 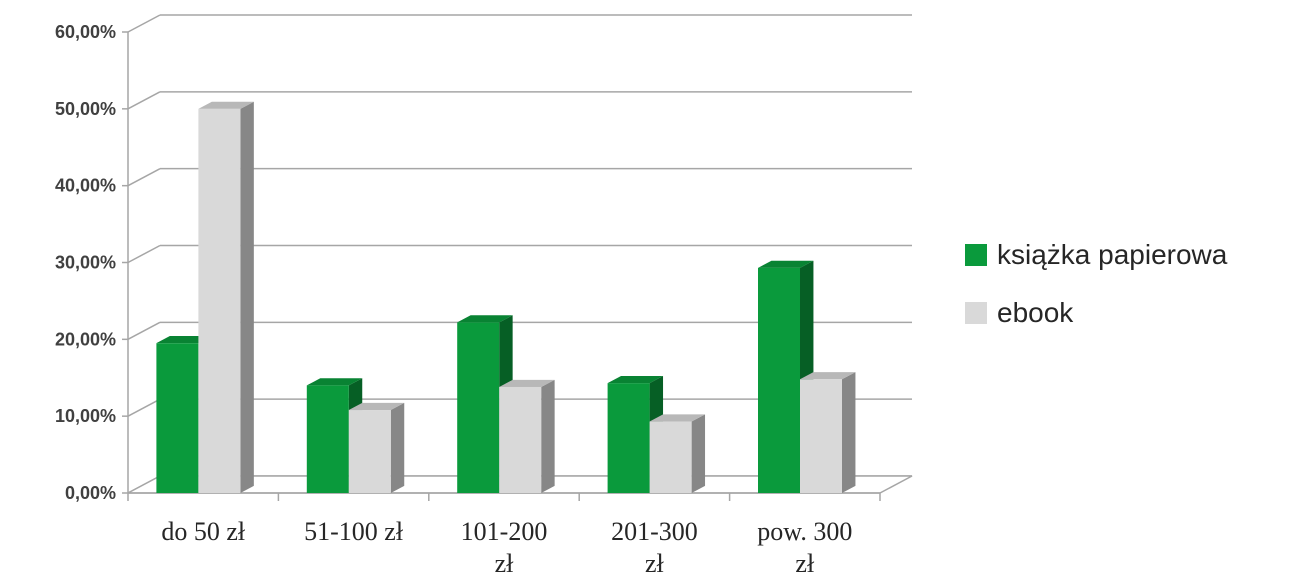 I want to click on x-tick-label: 51-100 zł, so click(x=354, y=531).